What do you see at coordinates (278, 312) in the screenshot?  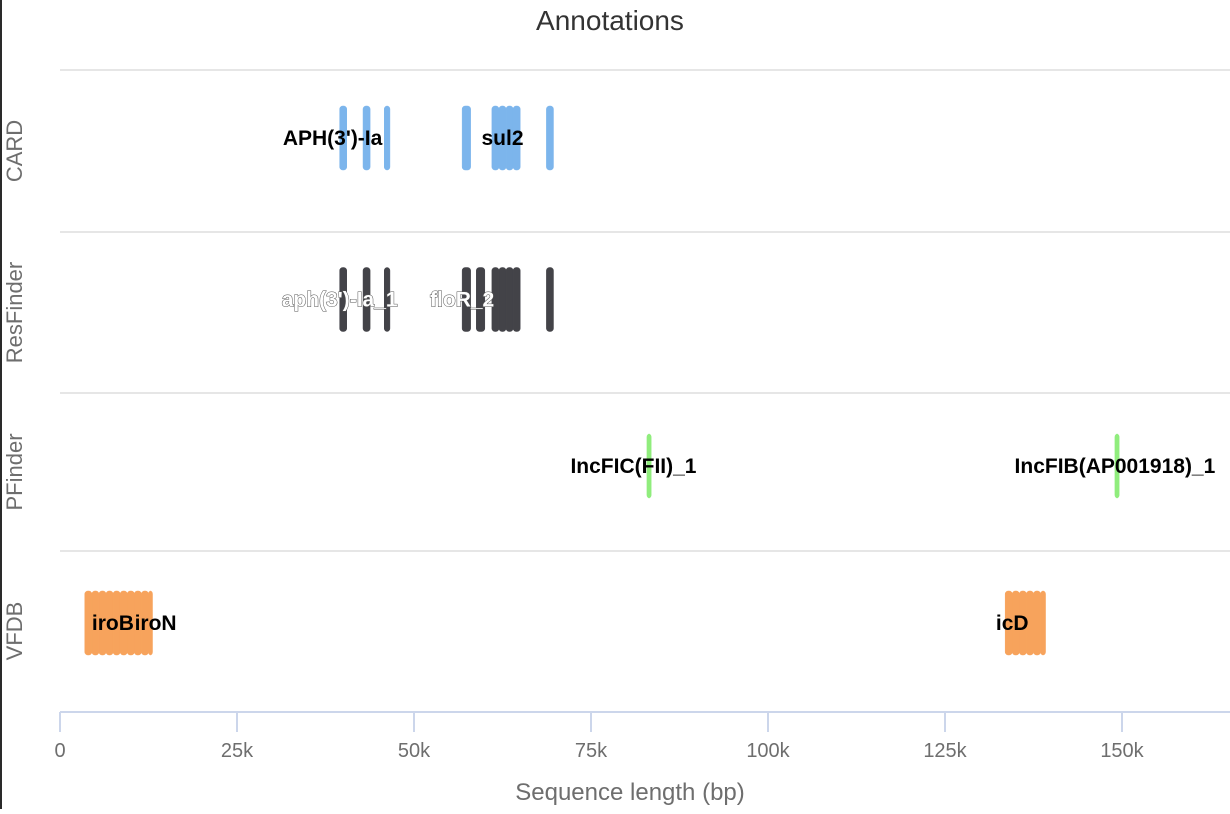 I see `track-resfinder: ResFinder aph(3')-Ia_1 floR_2` at bounding box center [278, 312].